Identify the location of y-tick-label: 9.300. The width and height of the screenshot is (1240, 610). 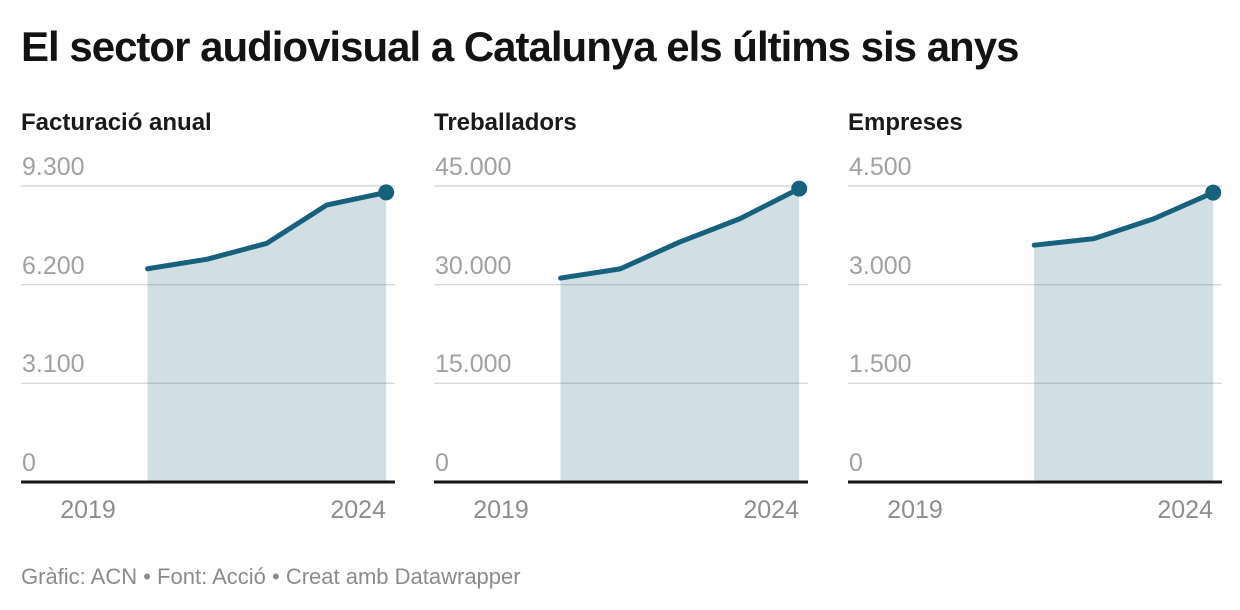
(53, 167).